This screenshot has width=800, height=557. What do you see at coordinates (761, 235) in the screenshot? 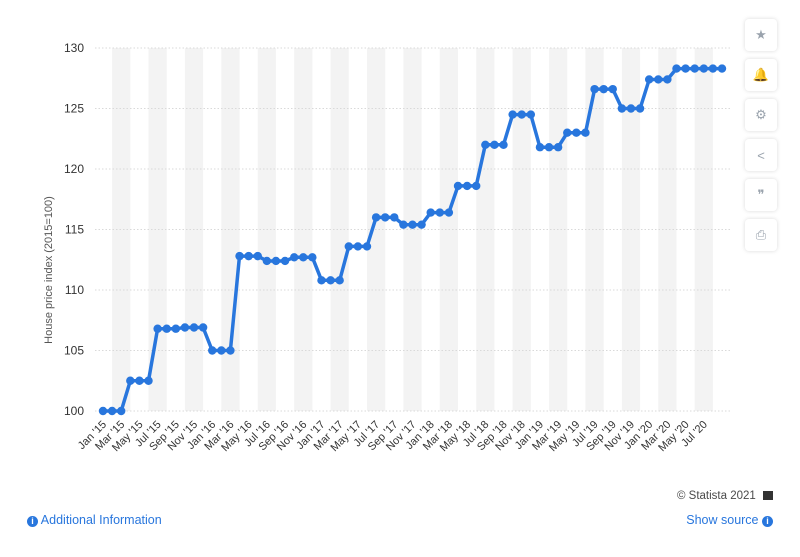
I see `print-icon: ⎙` at bounding box center [761, 235].